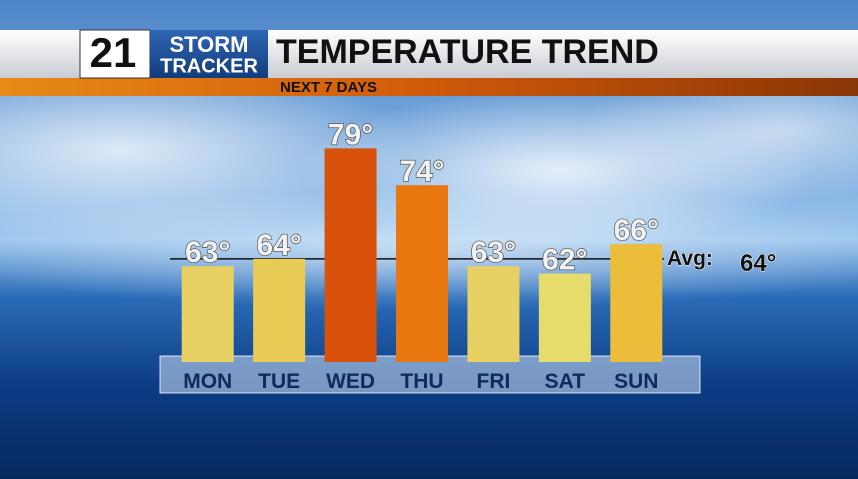 The width and height of the screenshot is (858, 479). Describe the element at coordinates (467, 52) in the screenshot. I see `chart-title: TEMPERATURE TREND` at that location.